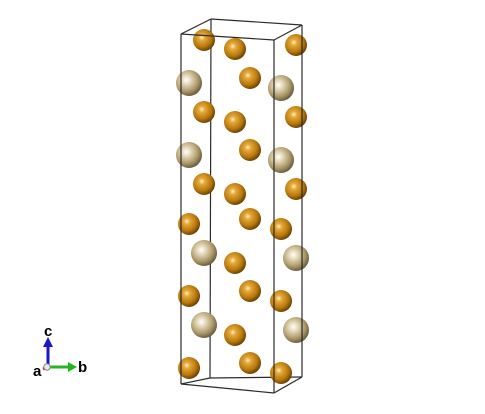  What do you see at coordinates (48, 342) in the screenshot?
I see `c-axis-arrowhead` at bounding box center [48, 342].